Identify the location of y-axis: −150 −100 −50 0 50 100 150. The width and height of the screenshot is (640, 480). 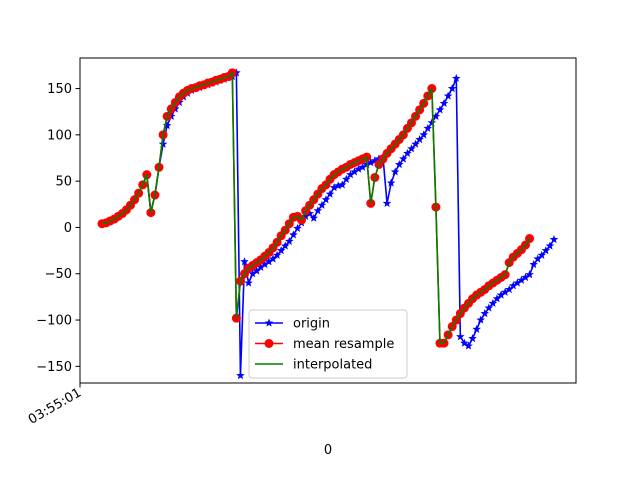
(58, 228).